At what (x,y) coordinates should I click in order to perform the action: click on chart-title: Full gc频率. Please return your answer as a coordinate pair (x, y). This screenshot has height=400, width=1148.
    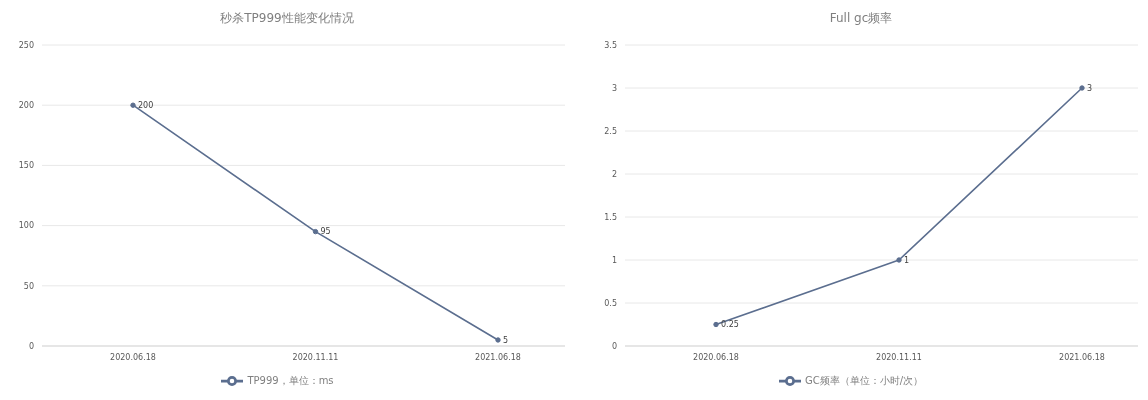
    Looking at the image, I should click on (861, 18).